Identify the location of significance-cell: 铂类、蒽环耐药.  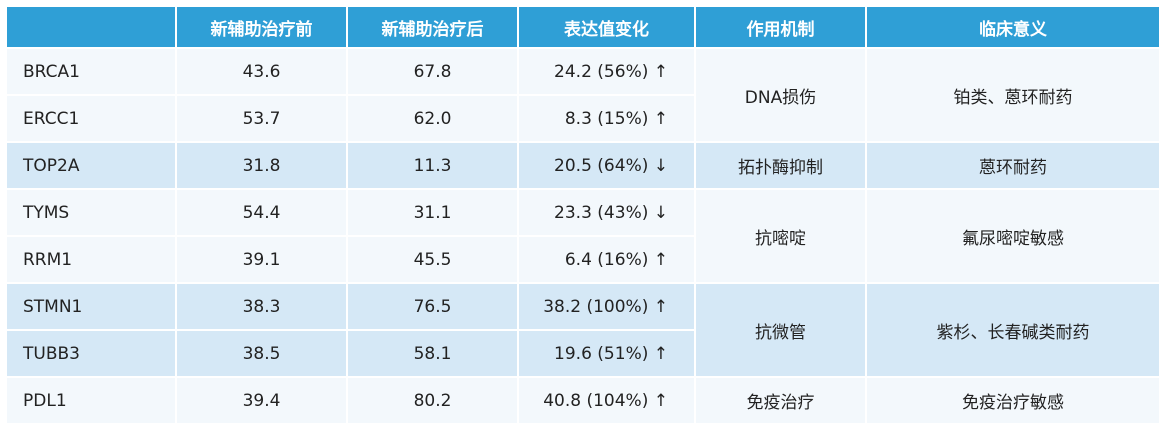
(1013, 95).